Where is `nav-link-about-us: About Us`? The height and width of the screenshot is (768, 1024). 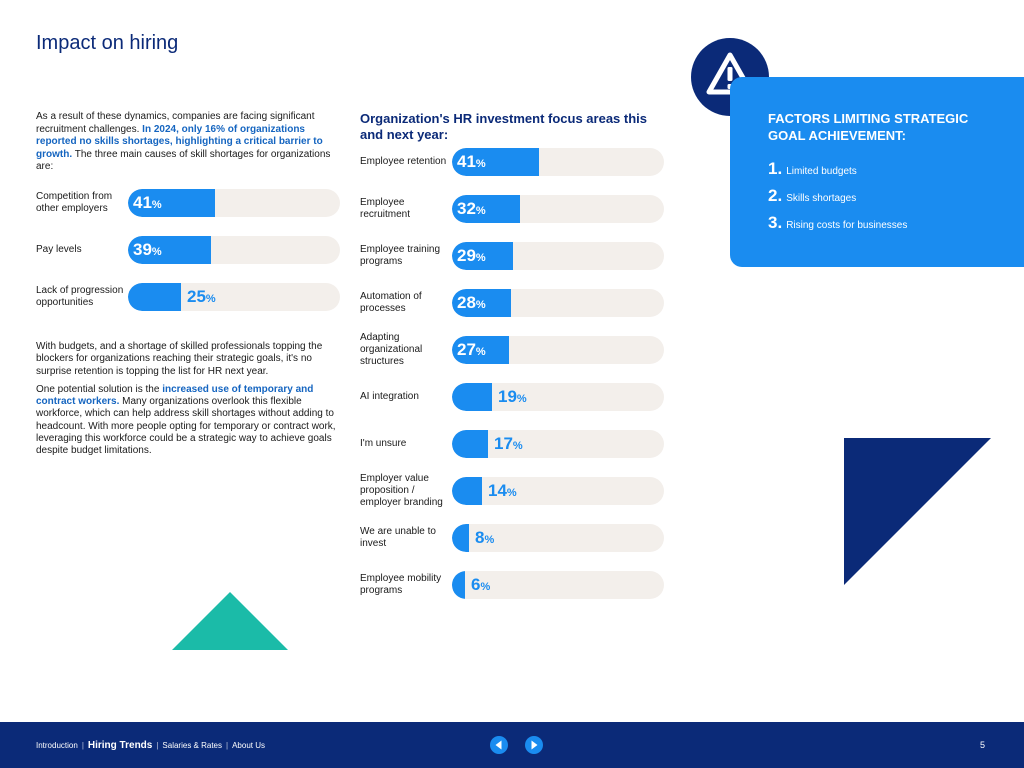
nav-link-about-us: About Us is located at coordinates (248, 745).